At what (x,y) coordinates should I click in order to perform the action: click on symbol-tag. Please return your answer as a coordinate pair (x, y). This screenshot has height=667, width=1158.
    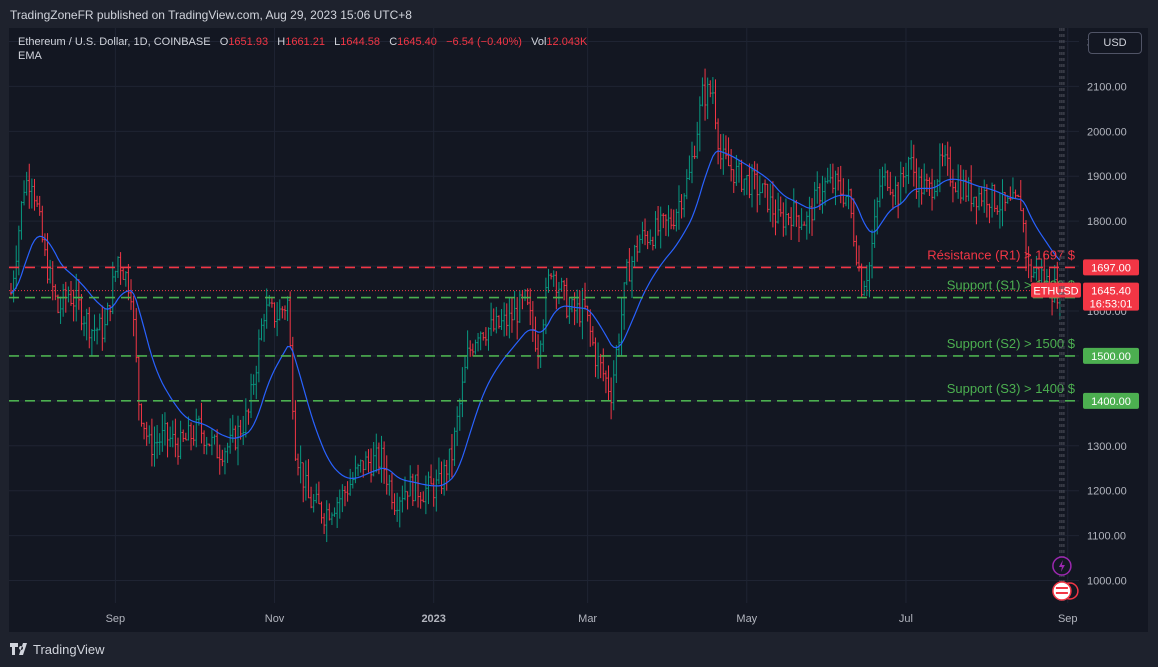
    Looking at the image, I should click on (1056, 290).